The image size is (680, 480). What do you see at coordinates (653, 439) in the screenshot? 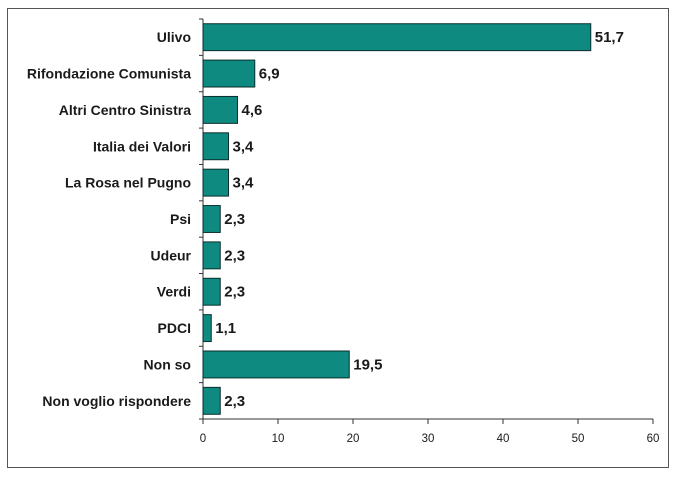
I see `x-tick-label: 60` at bounding box center [653, 439].